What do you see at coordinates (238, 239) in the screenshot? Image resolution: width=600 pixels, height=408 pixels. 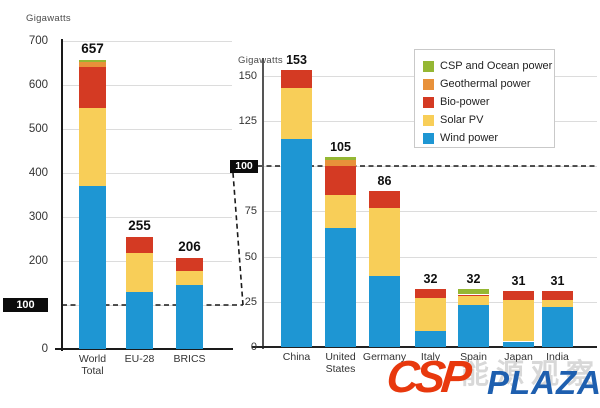 I see `zoom-connector-dashed-line` at bounding box center [238, 239].